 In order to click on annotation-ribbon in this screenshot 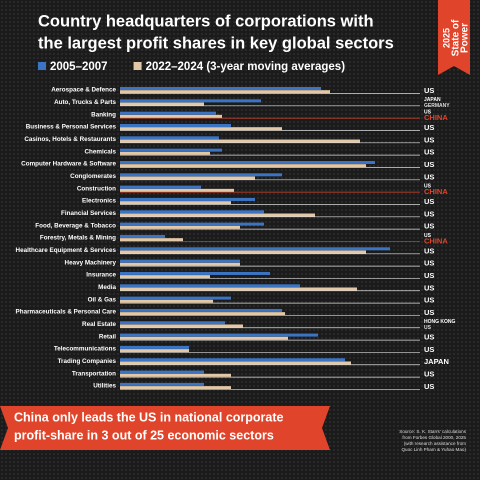, I will do `click(165, 428)`.